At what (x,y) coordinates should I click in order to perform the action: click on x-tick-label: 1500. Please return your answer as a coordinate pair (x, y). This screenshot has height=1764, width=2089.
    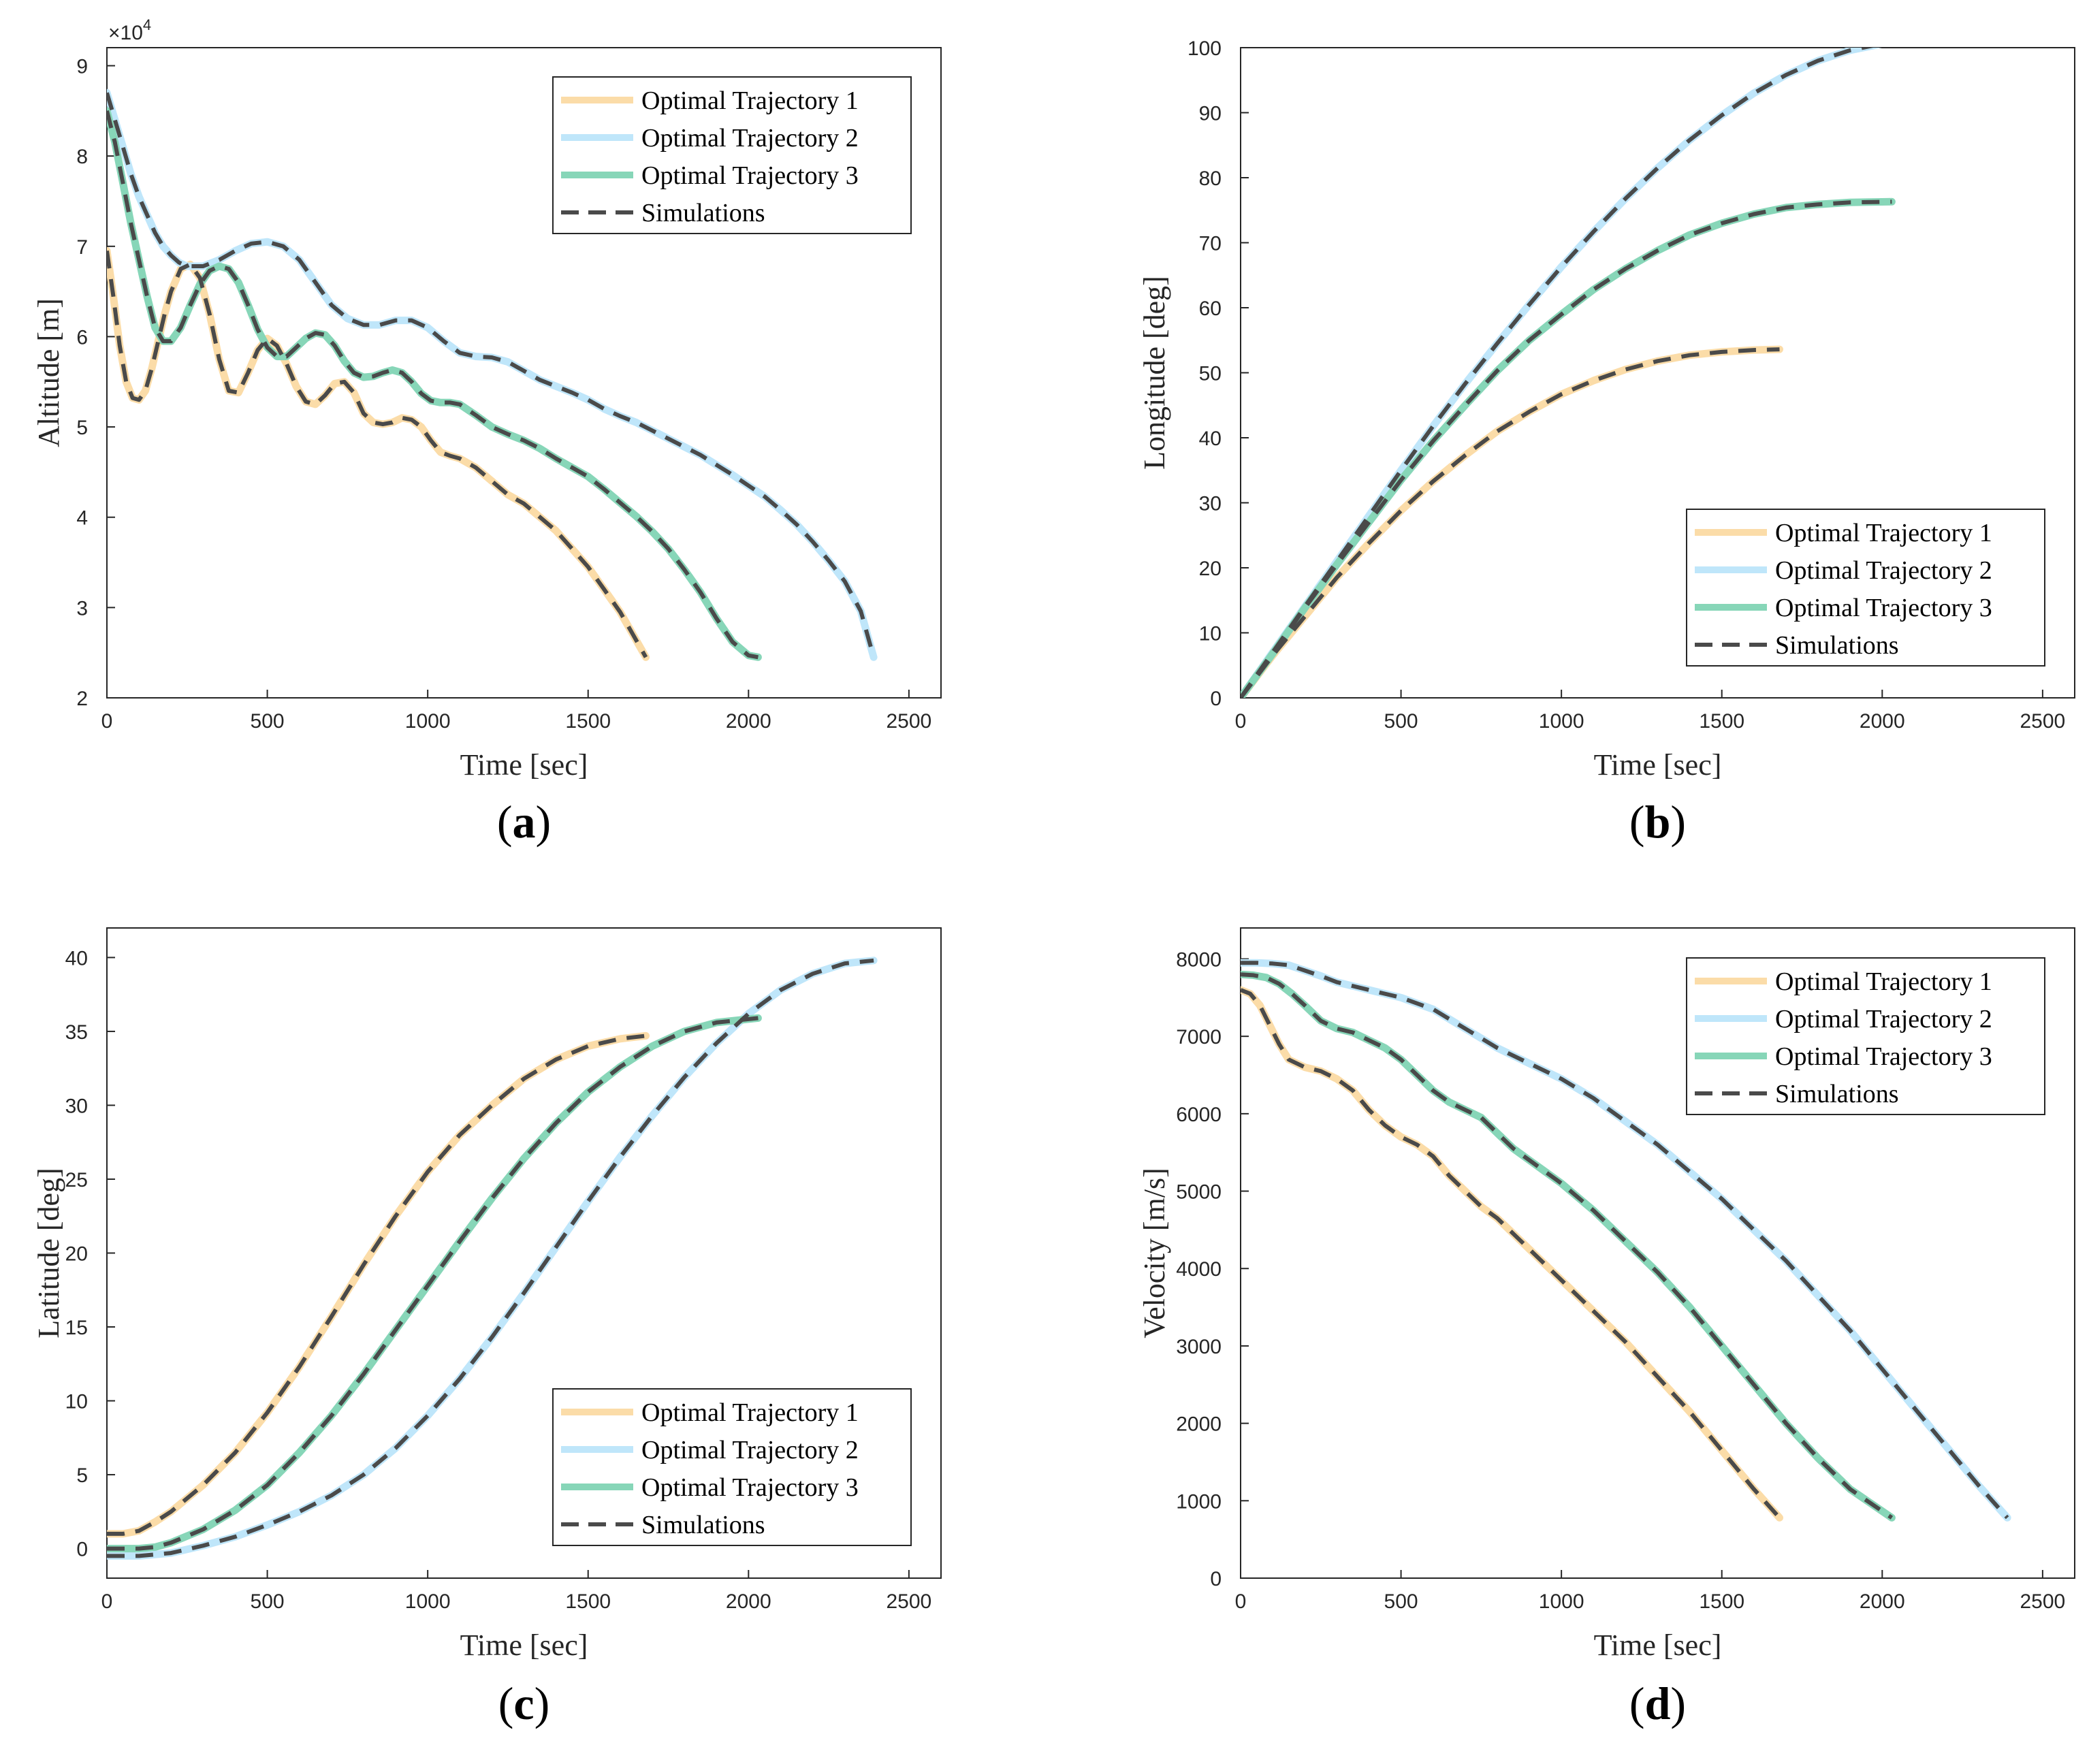
    Looking at the image, I should click on (588, 1601).